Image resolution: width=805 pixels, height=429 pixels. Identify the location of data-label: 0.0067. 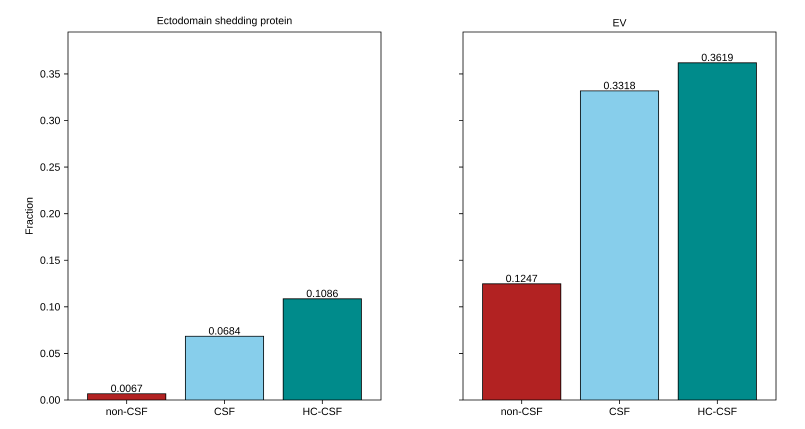
(126, 388).